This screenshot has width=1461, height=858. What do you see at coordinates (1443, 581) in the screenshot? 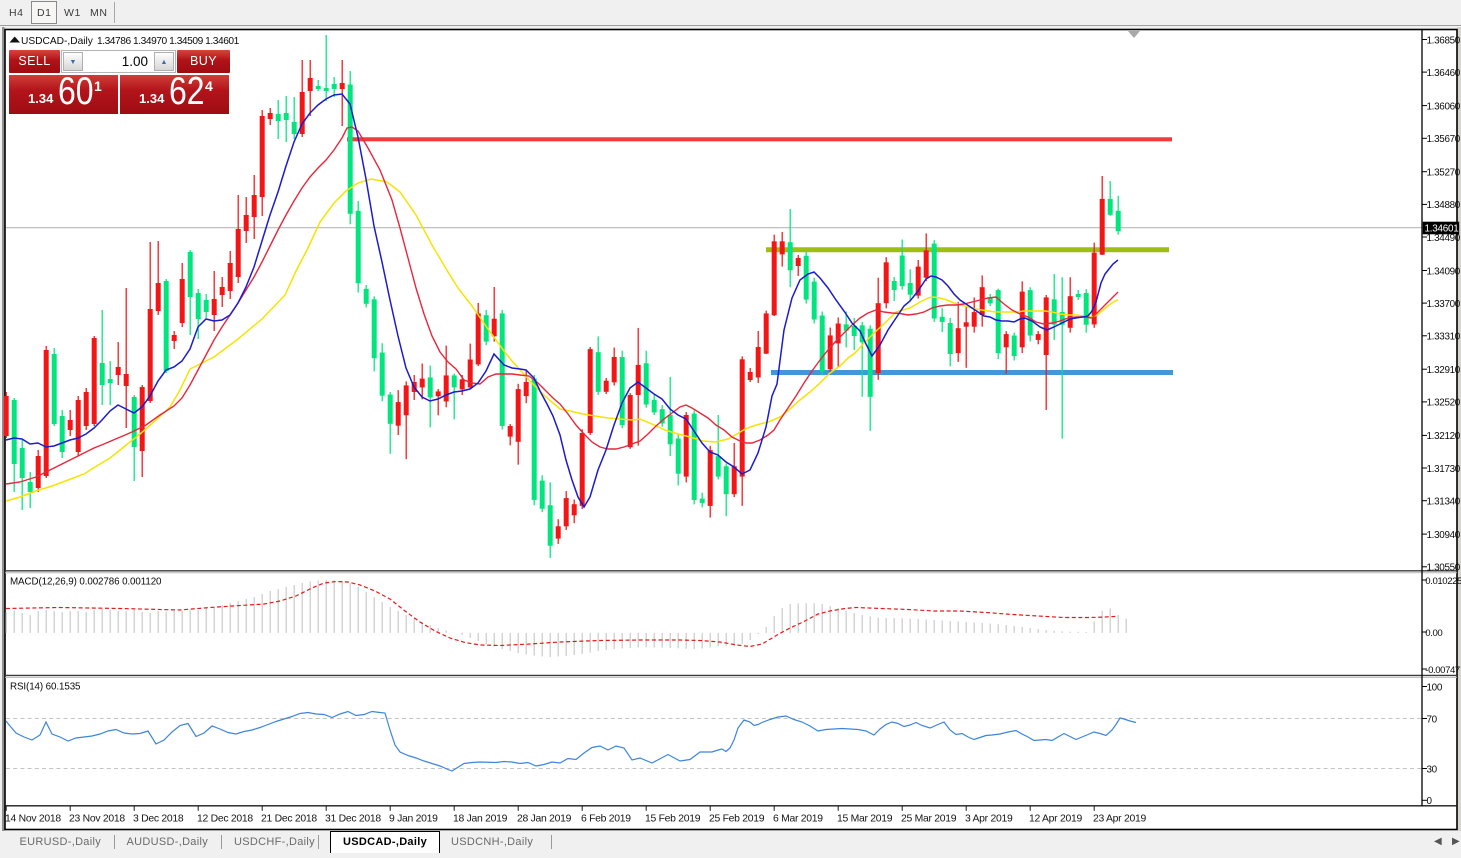
I see `svg-text: 0.010225` at bounding box center [1443, 581].